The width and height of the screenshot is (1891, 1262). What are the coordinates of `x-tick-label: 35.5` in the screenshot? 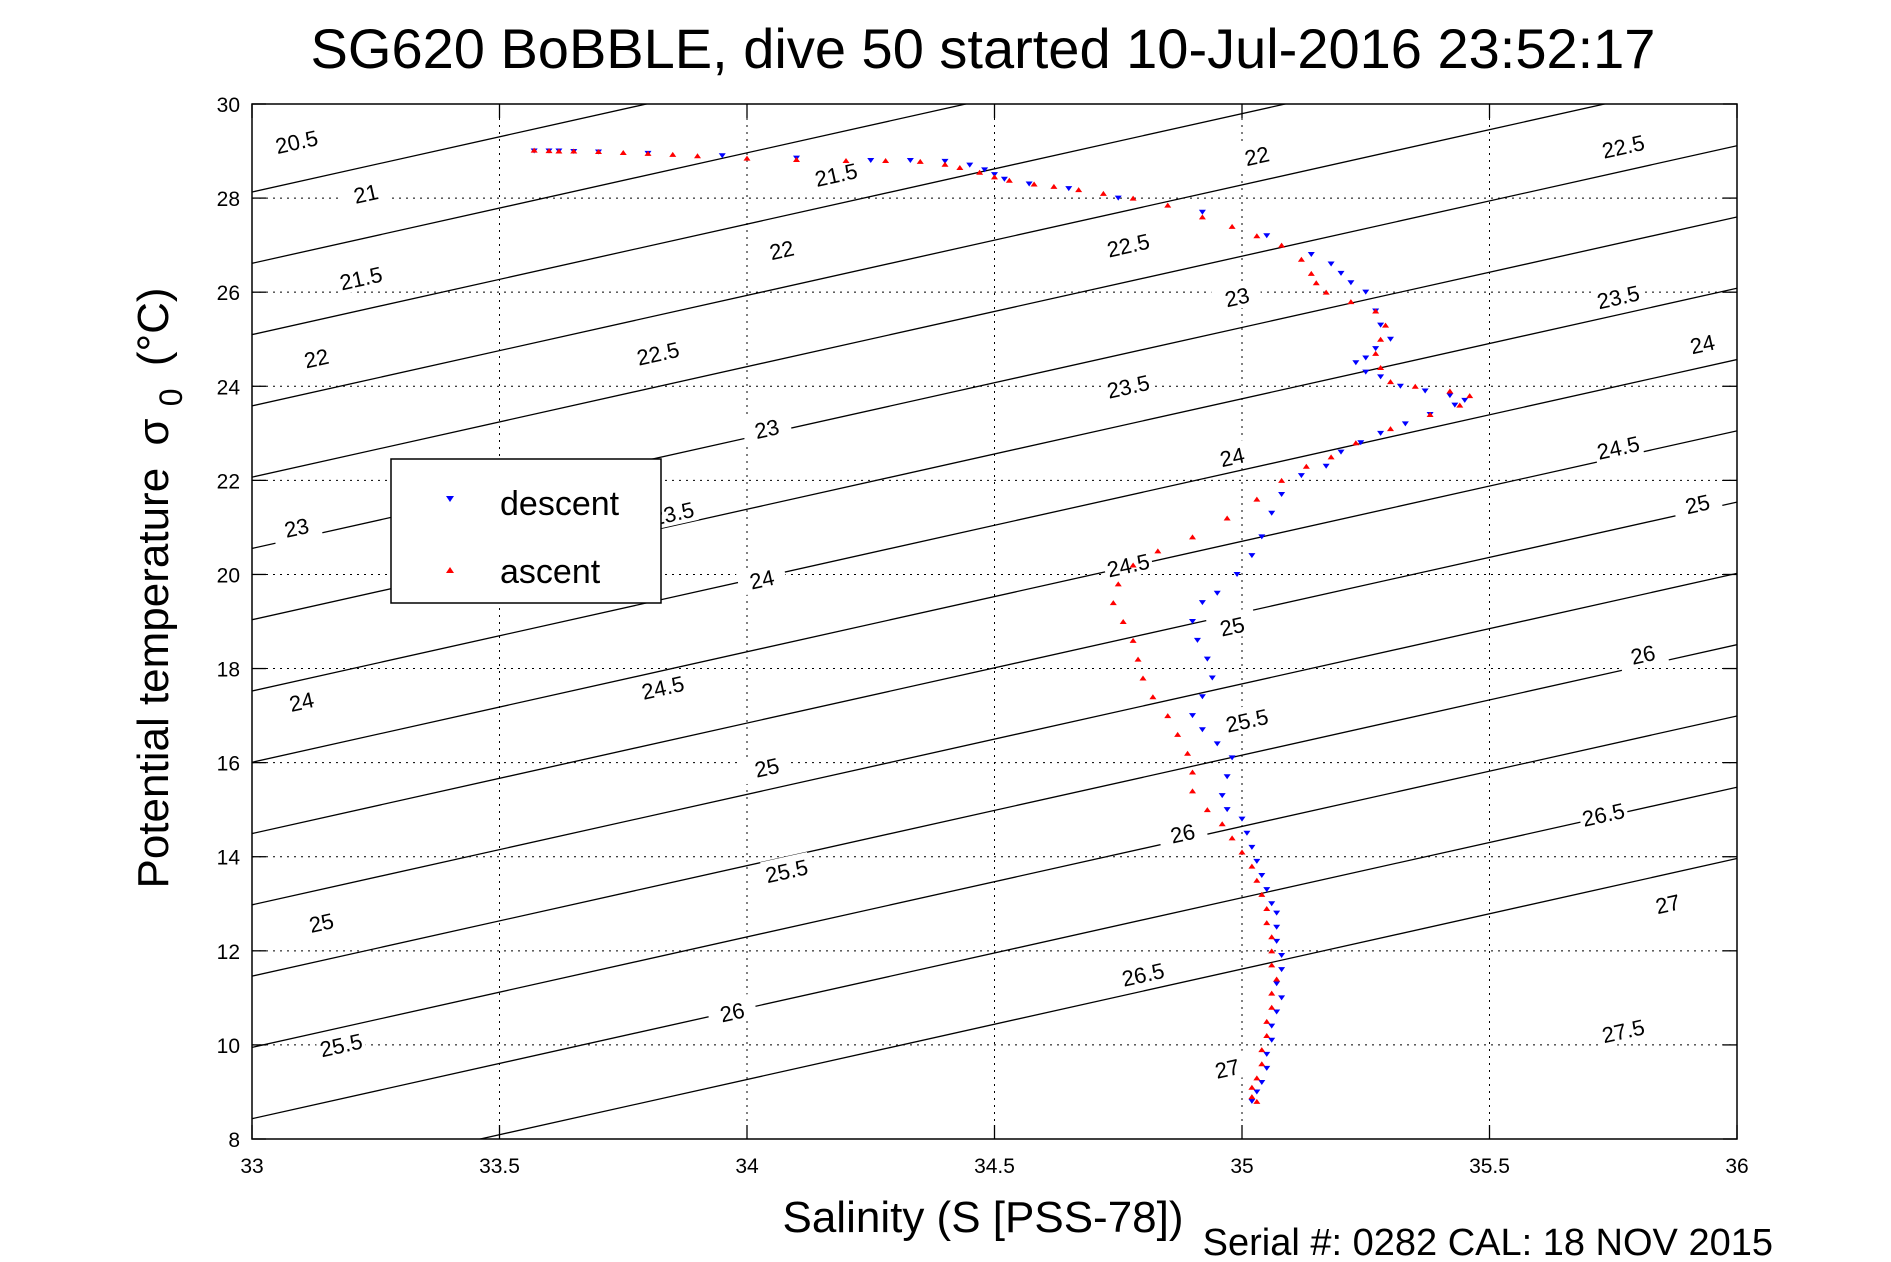 It's located at (1489, 1166).